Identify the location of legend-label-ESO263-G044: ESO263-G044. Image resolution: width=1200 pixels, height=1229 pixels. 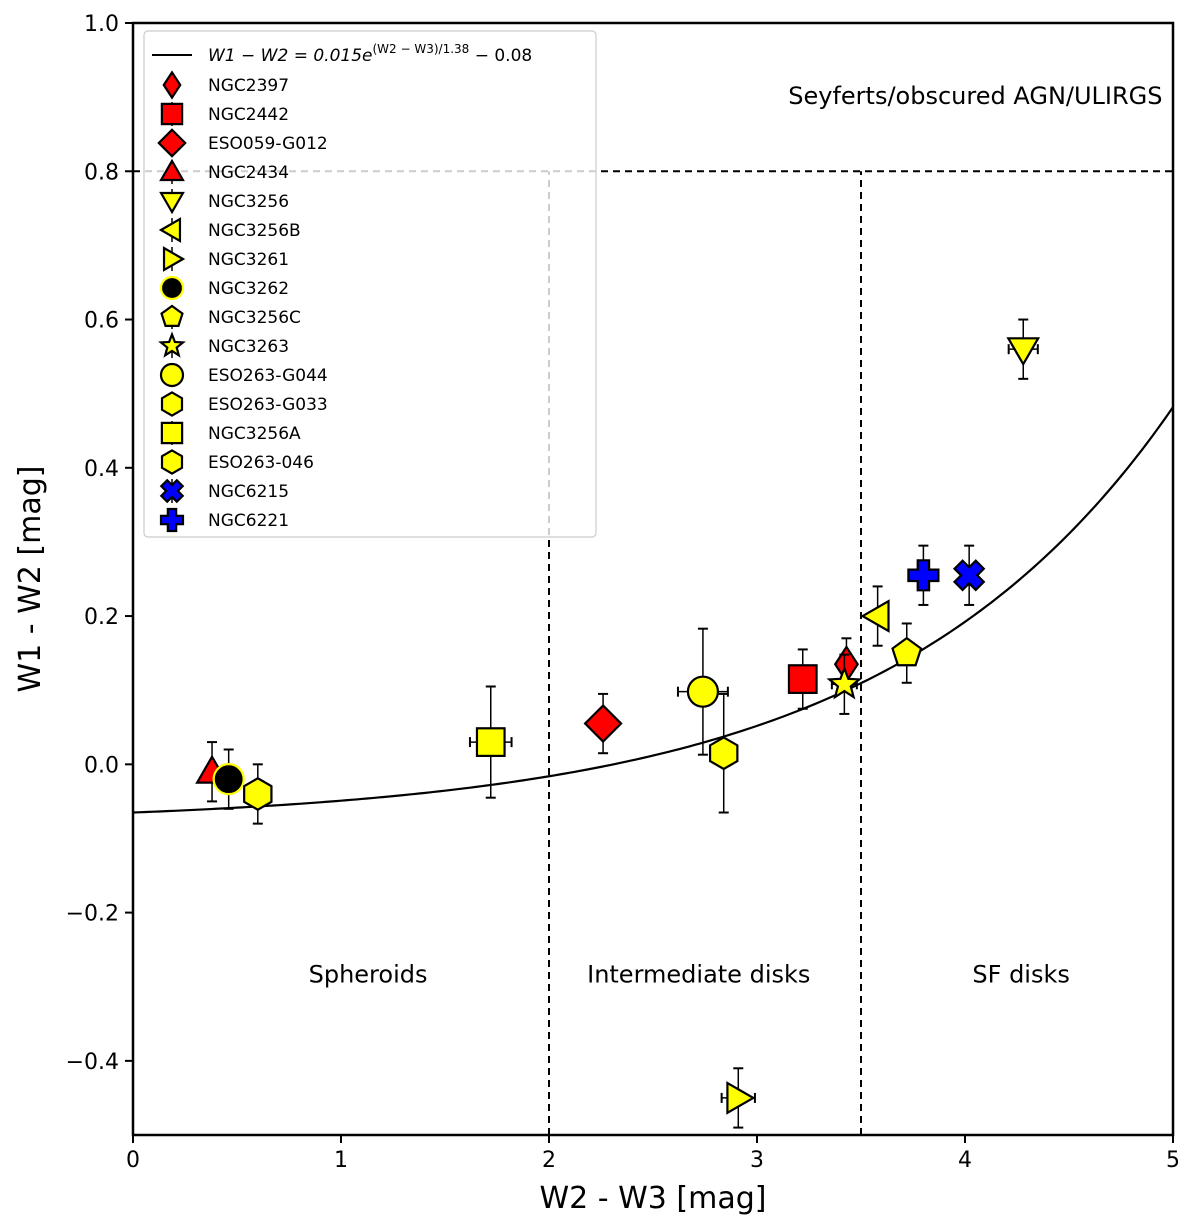
(268, 376).